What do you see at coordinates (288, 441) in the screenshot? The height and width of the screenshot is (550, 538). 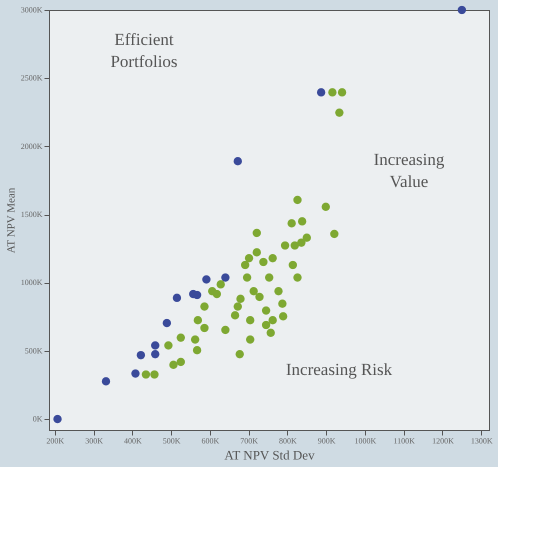 I see `x-tick-label: 800K` at bounding box center [288, 441].